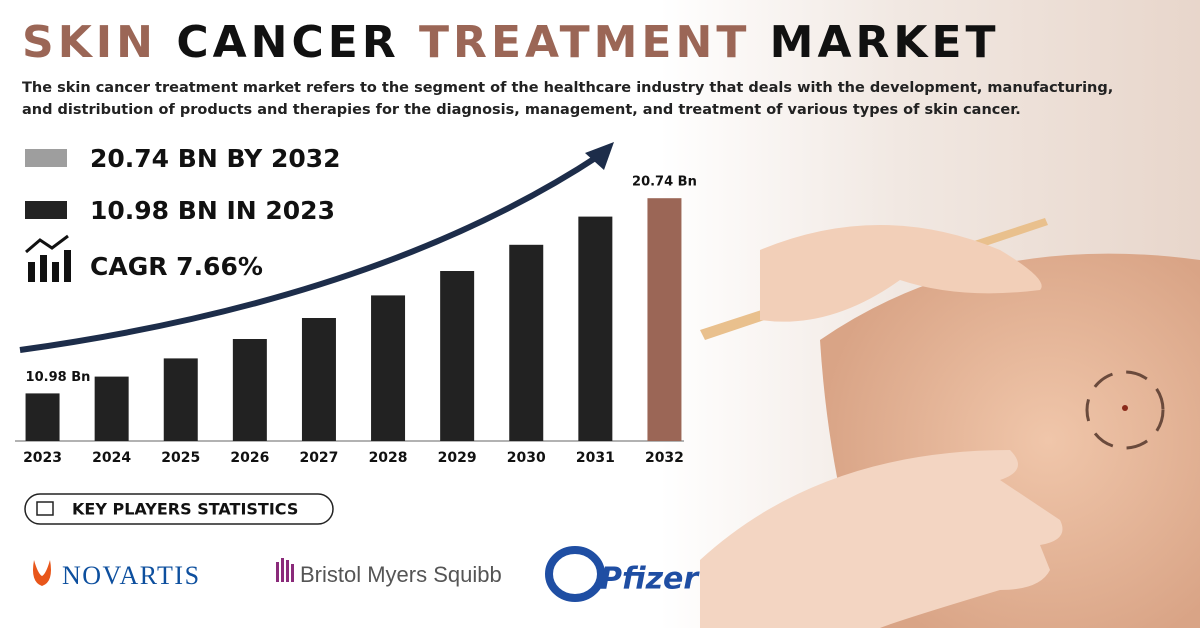  What do you see at coordinates (526, 458) in the screenshot?
I see `x-tick-label: 2030` at bounding box center [526, 458].